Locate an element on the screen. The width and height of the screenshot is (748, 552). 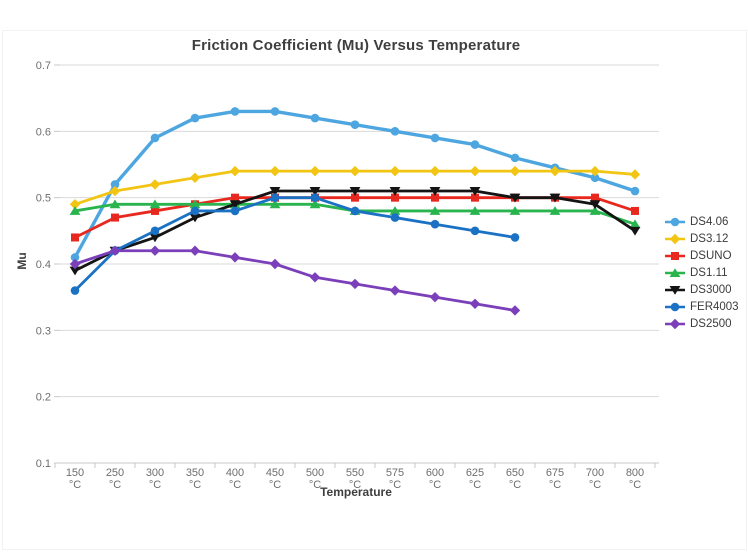
legend-item-DS4.06: DS4.06 is located at coordinates (701, 221).